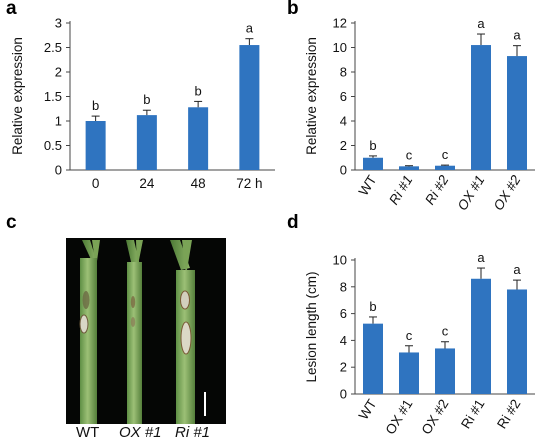 This screenshot has width=550, height=446. What do you see at coordinates (311, 326) in the screenshot?
I see `y-axis-label: Lesion length (cm)` at bounding box center [311, 326].